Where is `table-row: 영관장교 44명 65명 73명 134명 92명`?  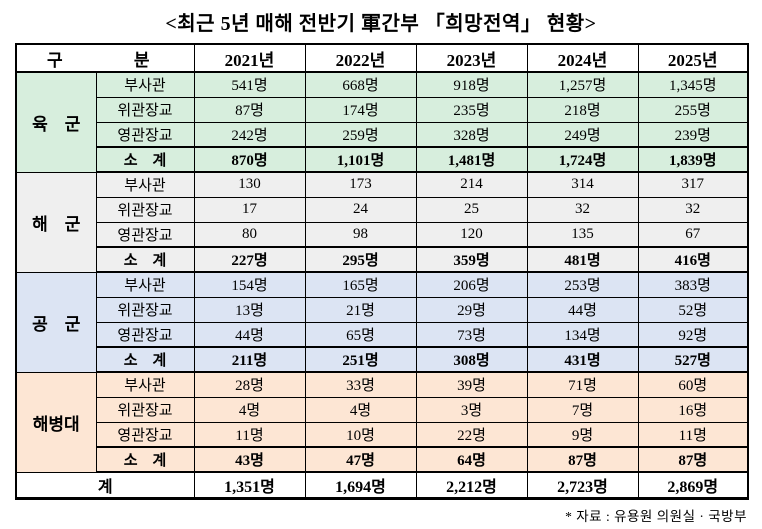
table-row: 영관장교 44명 65명 73명 134명 92명 is located at coordinates (382, 334).